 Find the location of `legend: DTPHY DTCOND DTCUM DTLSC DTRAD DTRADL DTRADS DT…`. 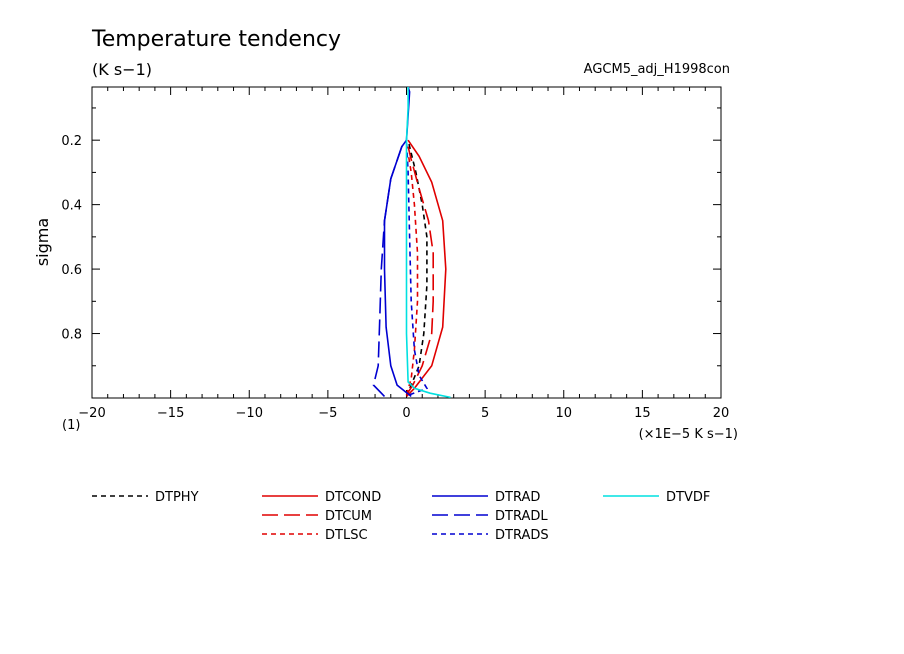

legend: DTPHY DTCOND DTCUM DTLSC DTRAD DTRADL DTRADS DT… is located at coordinates (401, 516).